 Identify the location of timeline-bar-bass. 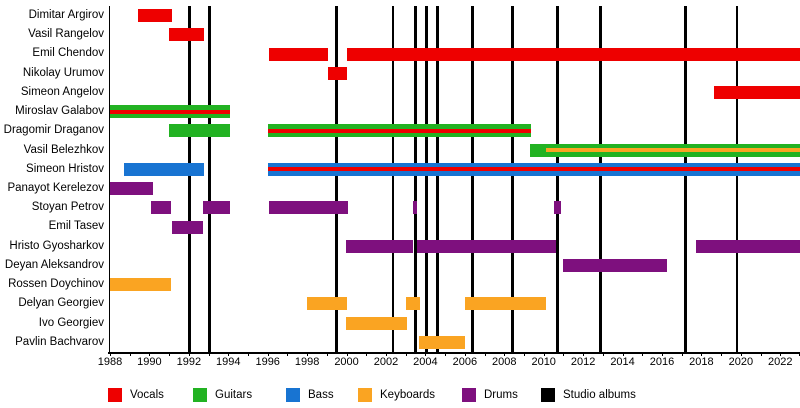
(533, 169).